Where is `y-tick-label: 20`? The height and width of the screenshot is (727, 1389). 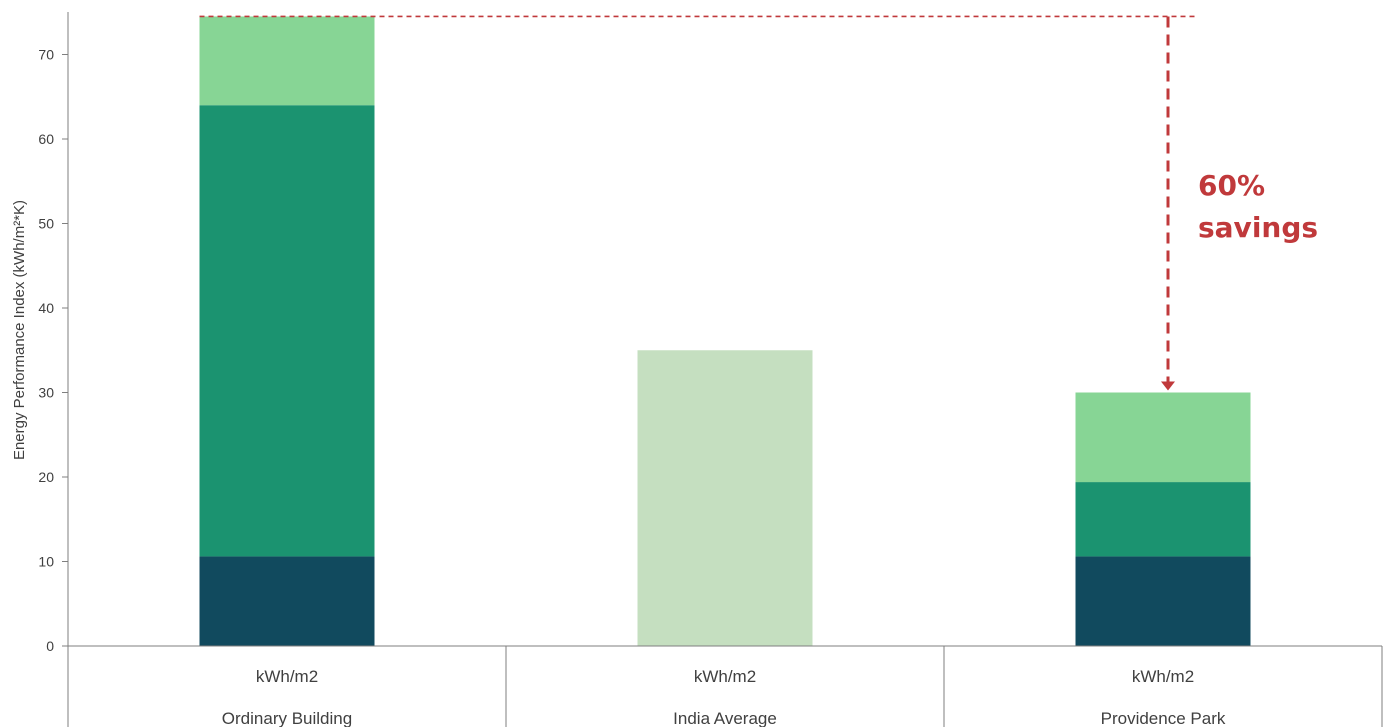 y-tick-label: 20 is located at coordinates (46, 477).